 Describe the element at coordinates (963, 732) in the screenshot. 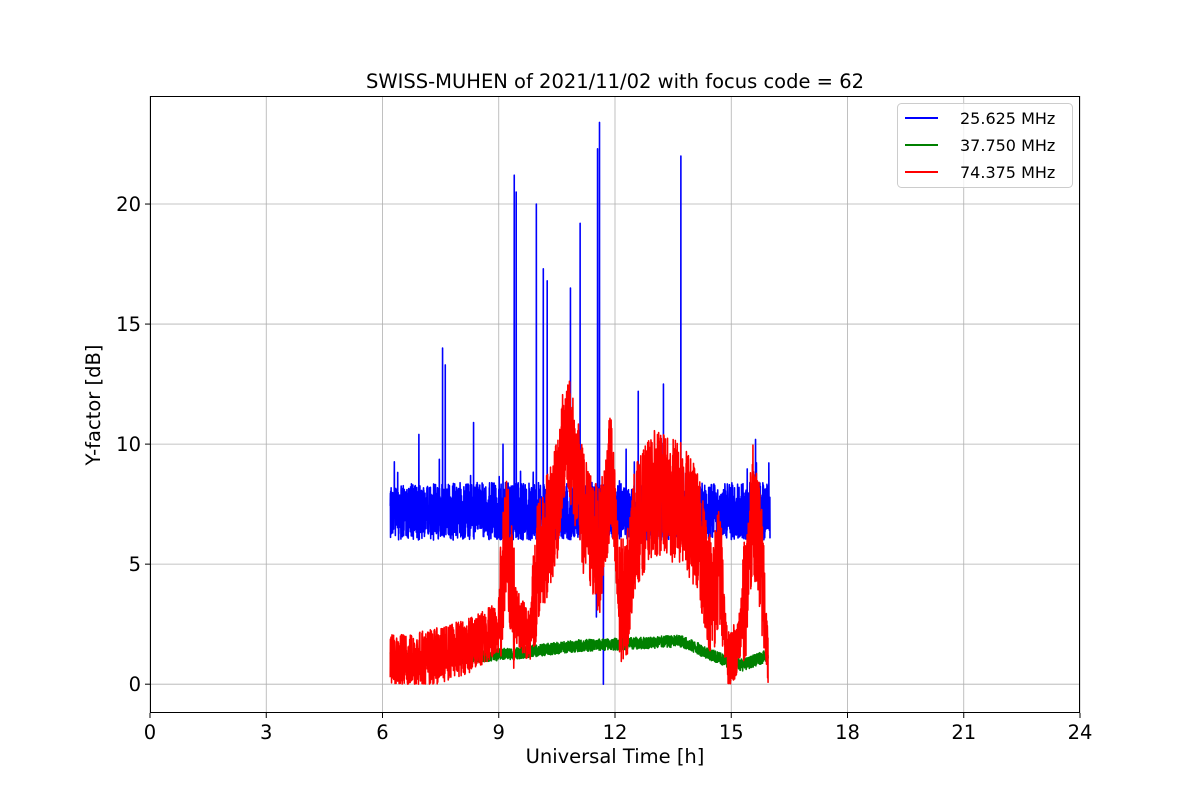

I see `x-tick-label: 21` at that location.